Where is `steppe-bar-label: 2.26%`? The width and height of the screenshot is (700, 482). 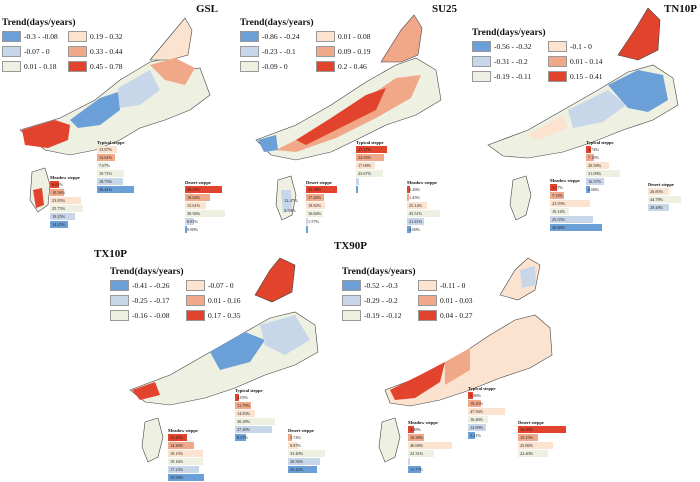 steppe-bar-label: 2.26% is located at coordinates (415, 189).